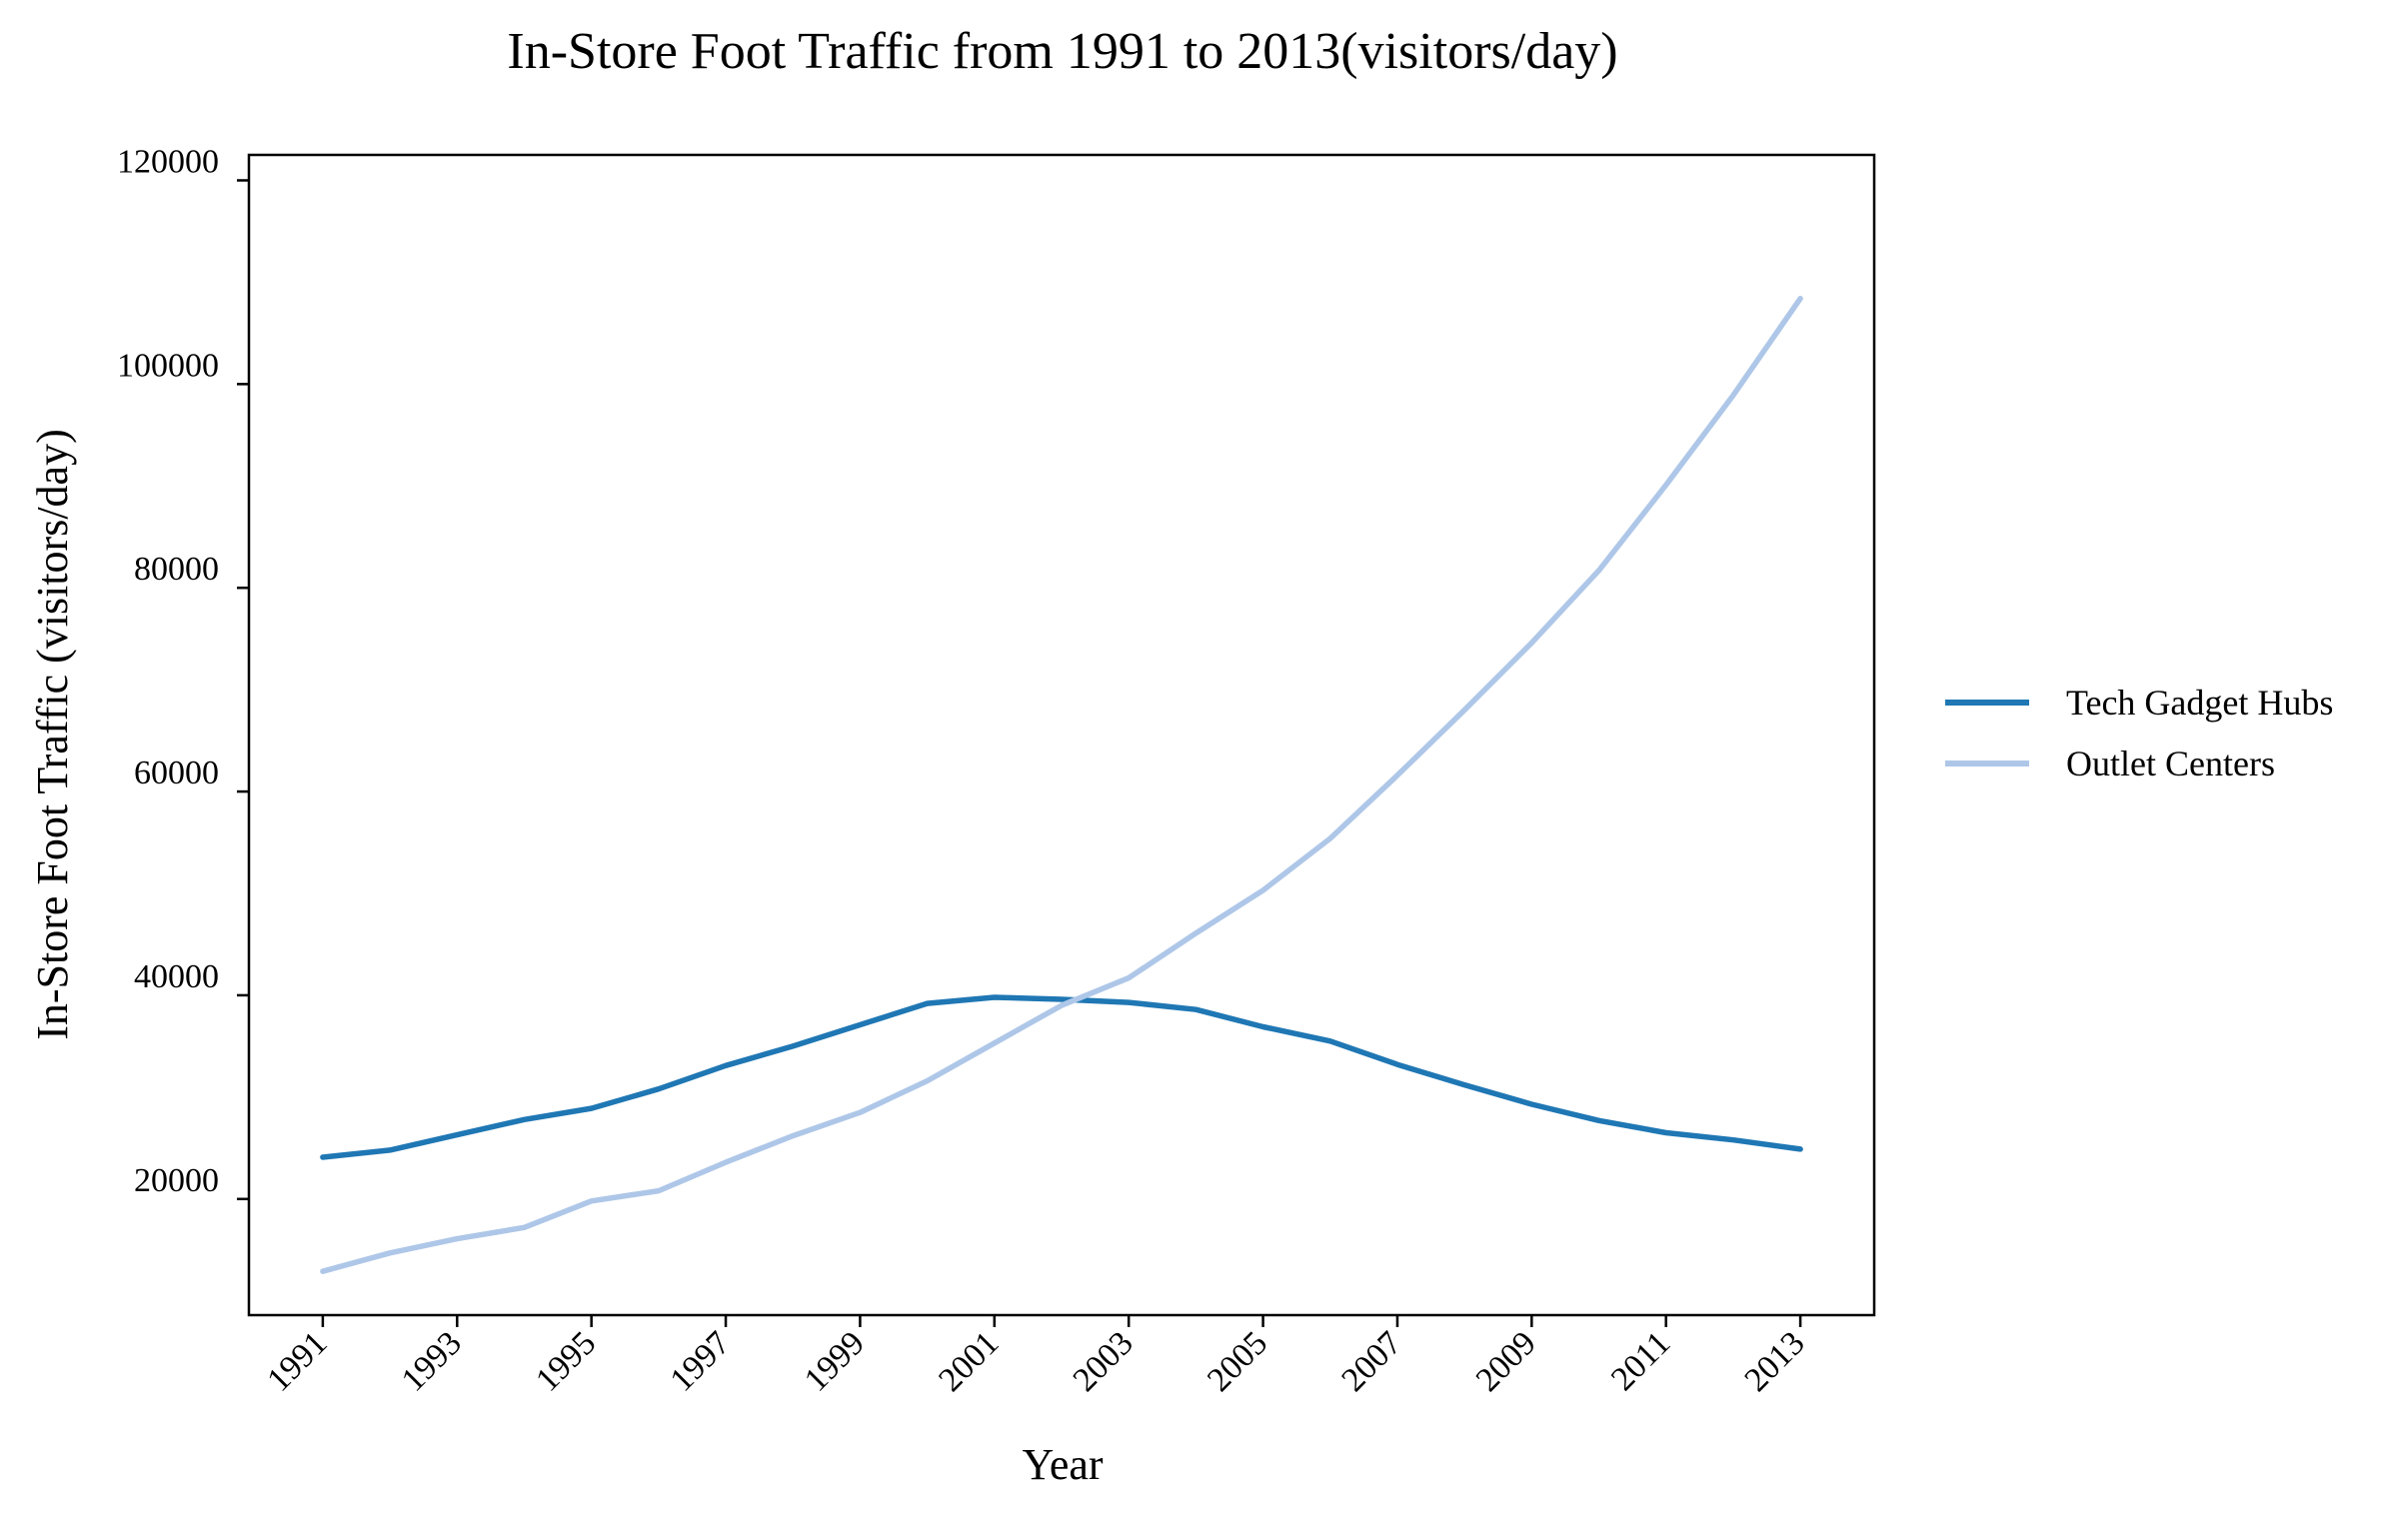  I want to click on x-tick-label: 2007, so click(1371, 1361).